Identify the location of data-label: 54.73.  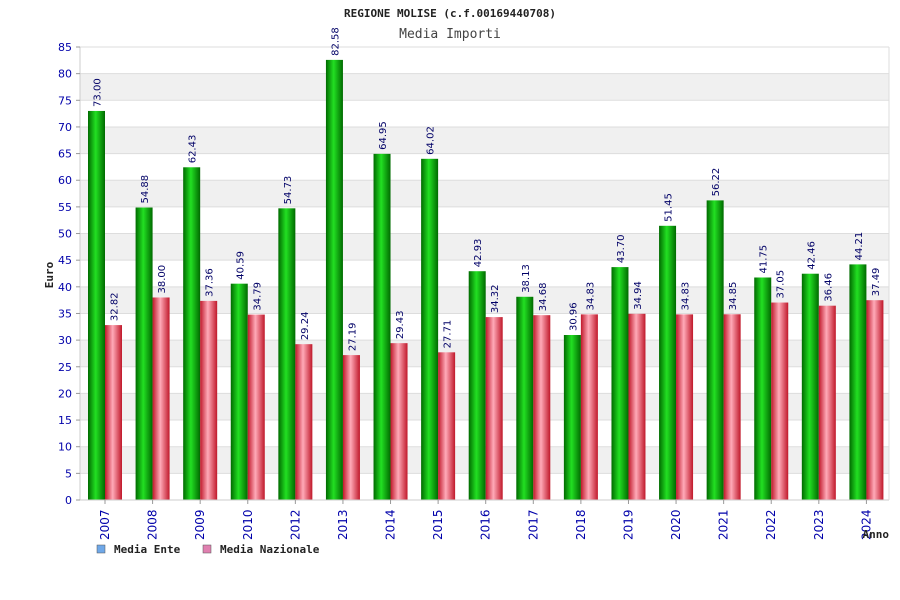
(288, 190).